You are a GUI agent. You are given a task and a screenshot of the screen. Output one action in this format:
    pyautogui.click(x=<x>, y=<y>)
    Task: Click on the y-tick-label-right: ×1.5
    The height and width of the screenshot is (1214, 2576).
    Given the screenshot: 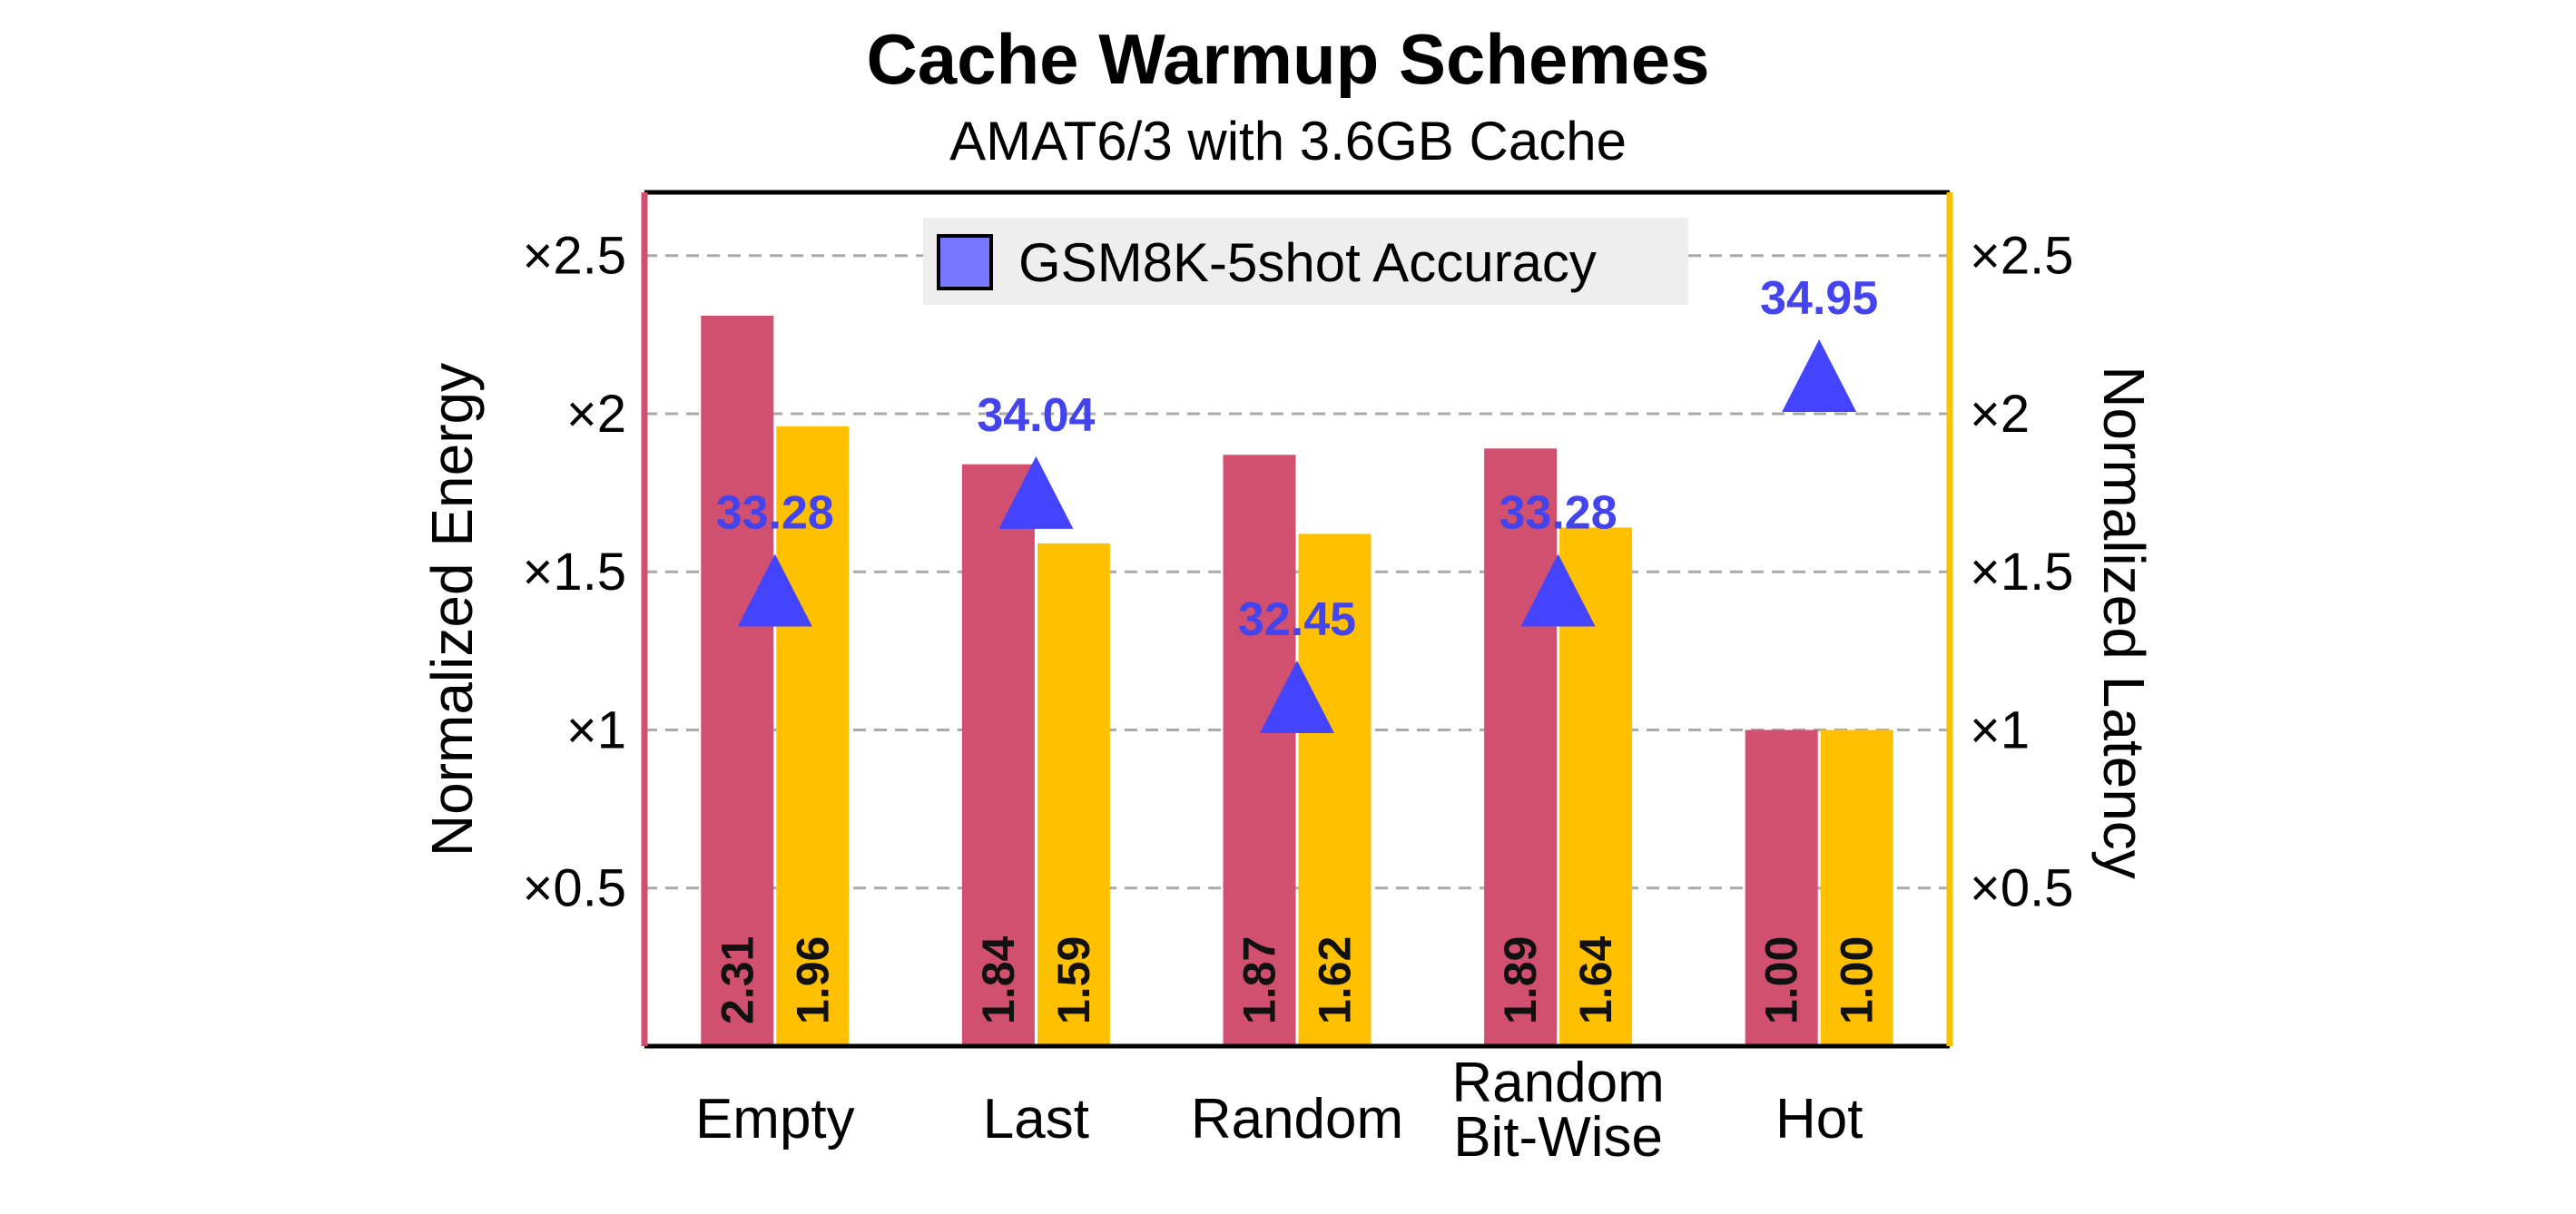 What is the action you would take?
    pyautogui.click(x=2022, y=572)
    